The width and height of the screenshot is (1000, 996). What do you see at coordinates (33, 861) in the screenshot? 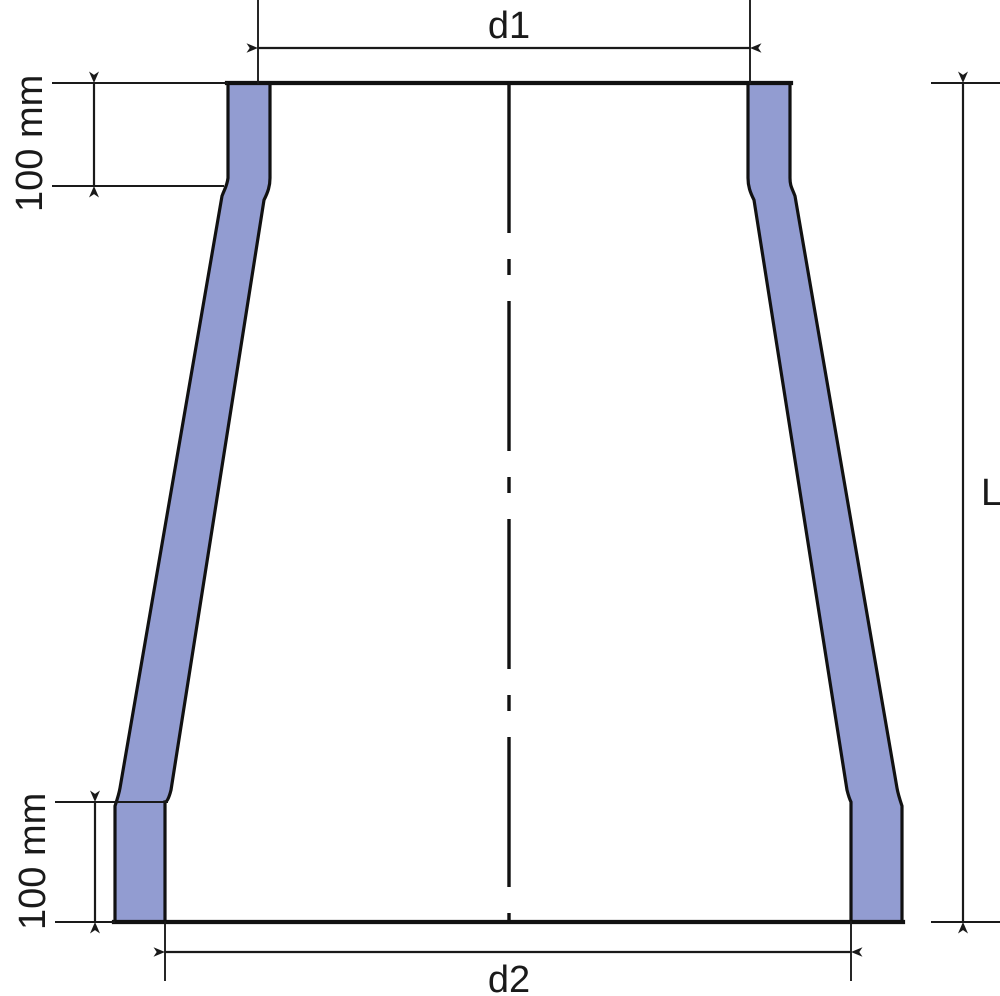
I see `bottom-100mm-label: 100 mm` at bounding box center [33, 861].